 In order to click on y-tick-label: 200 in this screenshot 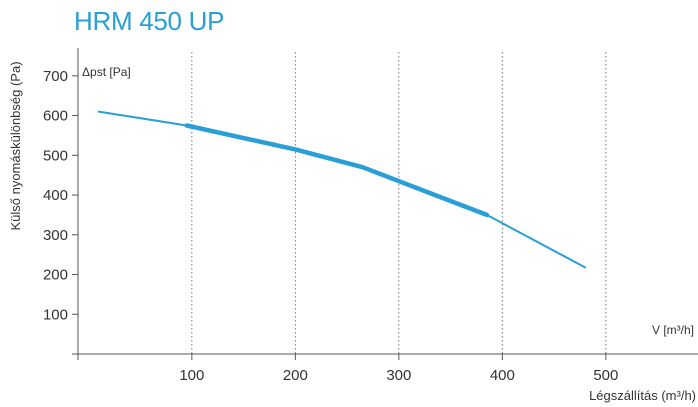, I will do `click(55, 275)`.